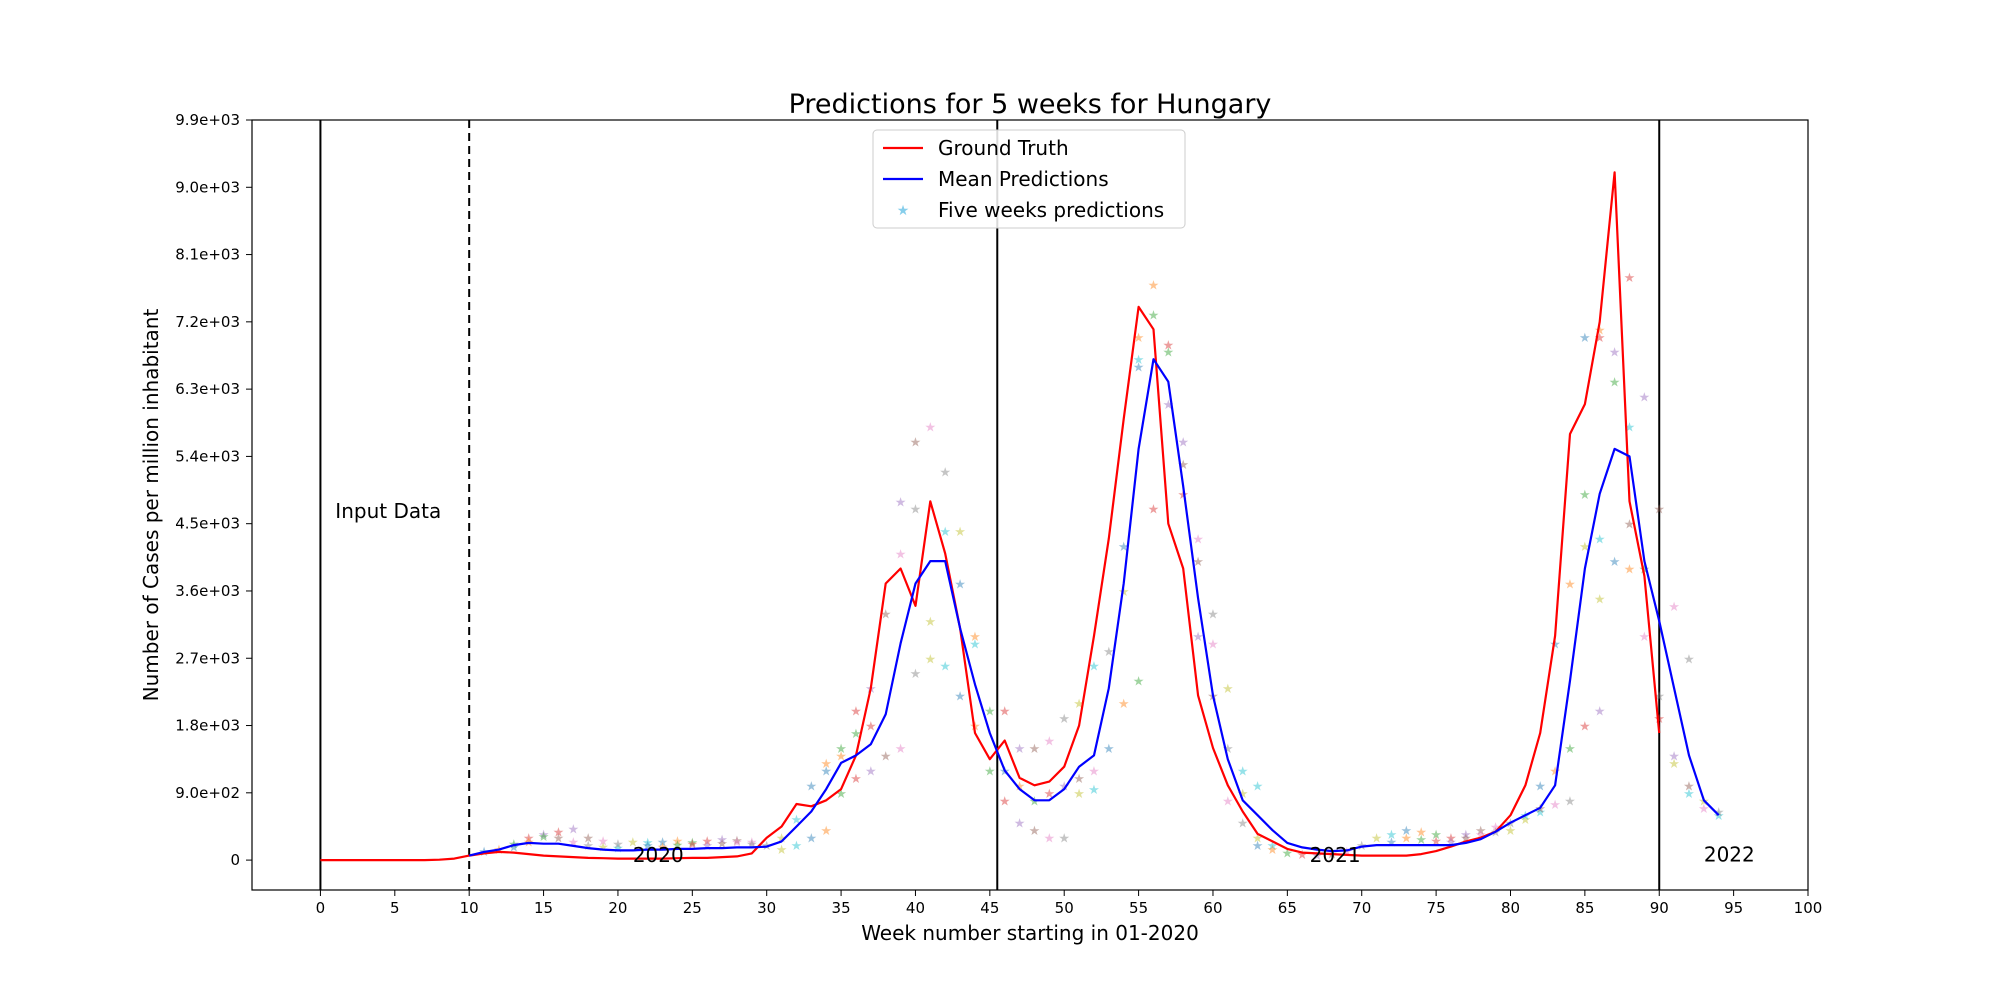 The image size is (2000, 1000). What do you see at coordinates (989, 908) in the screenshot?
I see `x-tick-label: 45` at bounding box center [989, 908].